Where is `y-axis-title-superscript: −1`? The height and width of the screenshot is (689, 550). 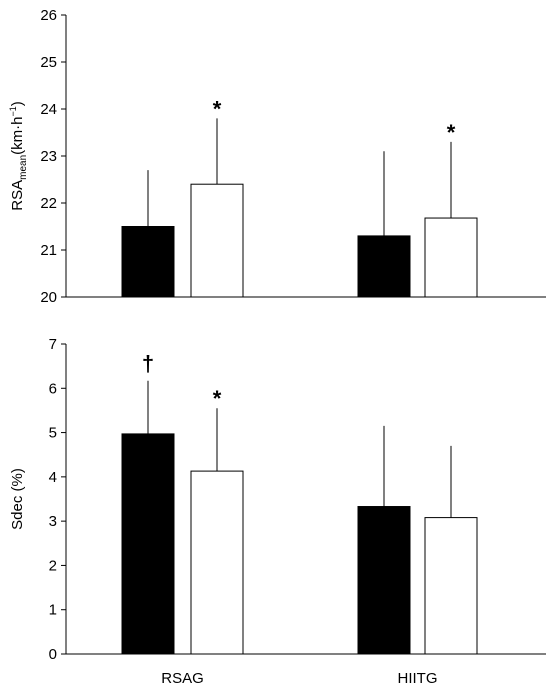
y-axis-title-superscript: −1 is located at coordinates (13, 111).